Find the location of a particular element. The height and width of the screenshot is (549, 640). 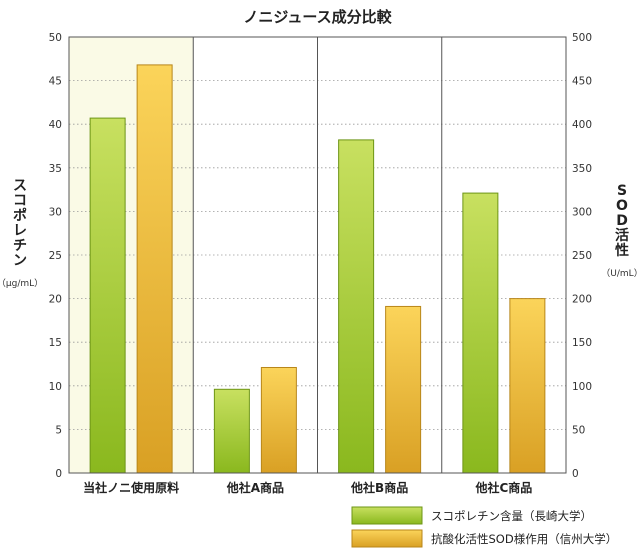

axis-title-char: ポ is located at coordinates (20, 215).